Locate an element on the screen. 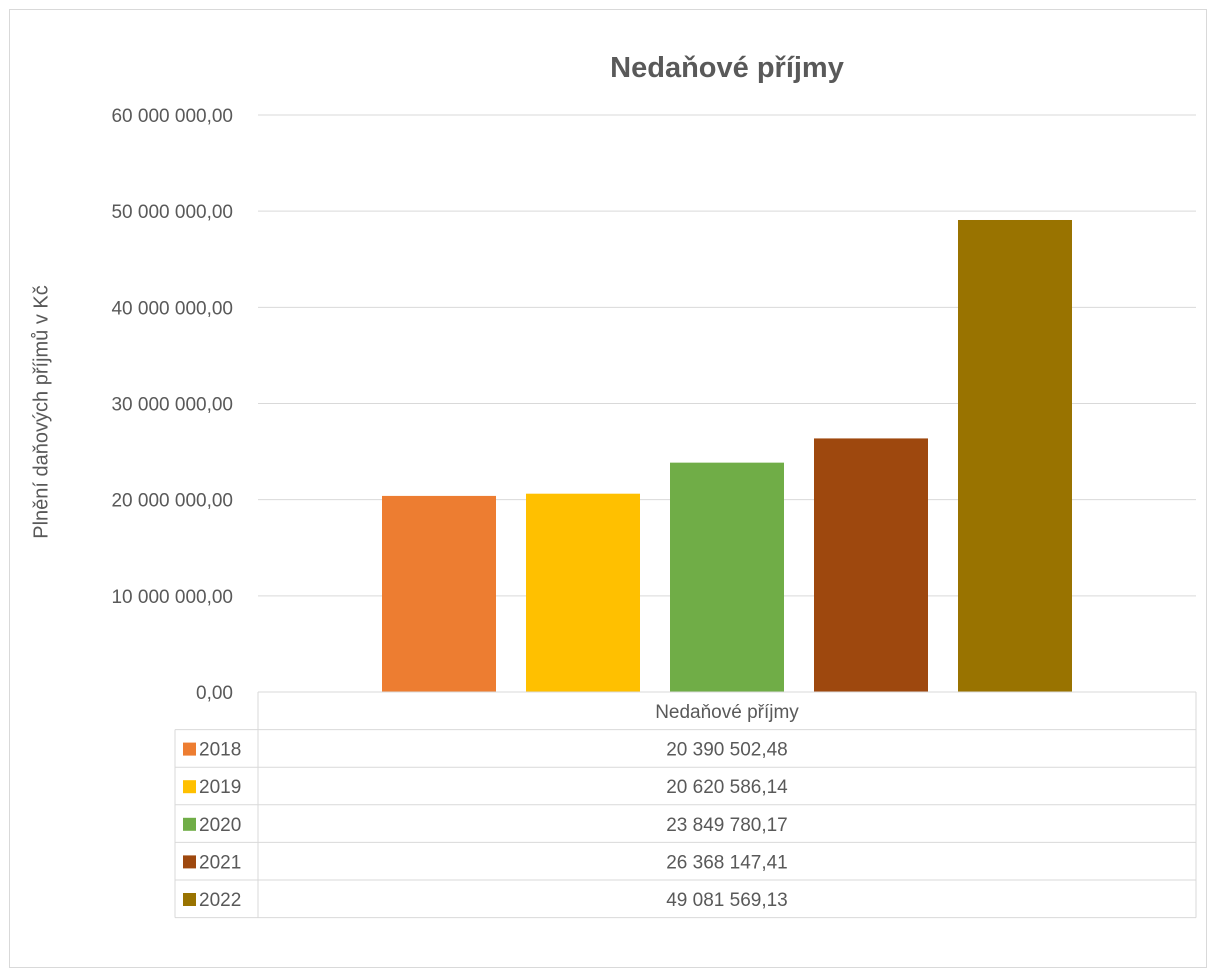 Image resolution: width=1209 pixels, height=970 pixels. table-value: 49 081 569,13 is located at coordinates (727, 900).